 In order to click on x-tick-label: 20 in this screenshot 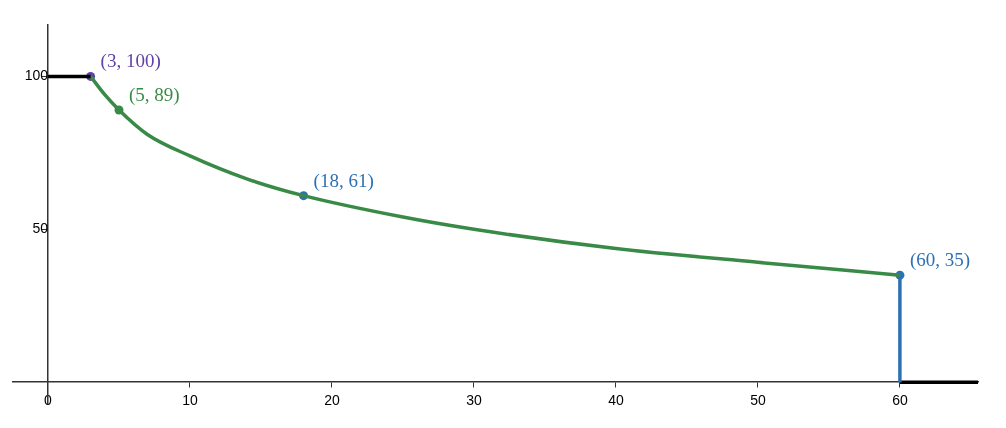, I will do `click(332, 400)`.